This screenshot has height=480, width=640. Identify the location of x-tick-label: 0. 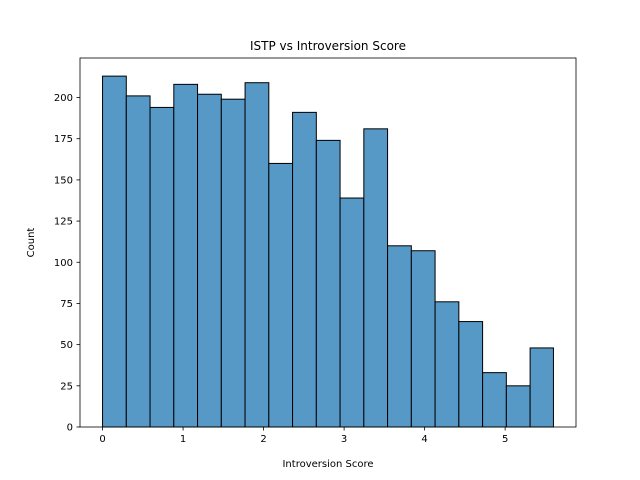
(102, 439).